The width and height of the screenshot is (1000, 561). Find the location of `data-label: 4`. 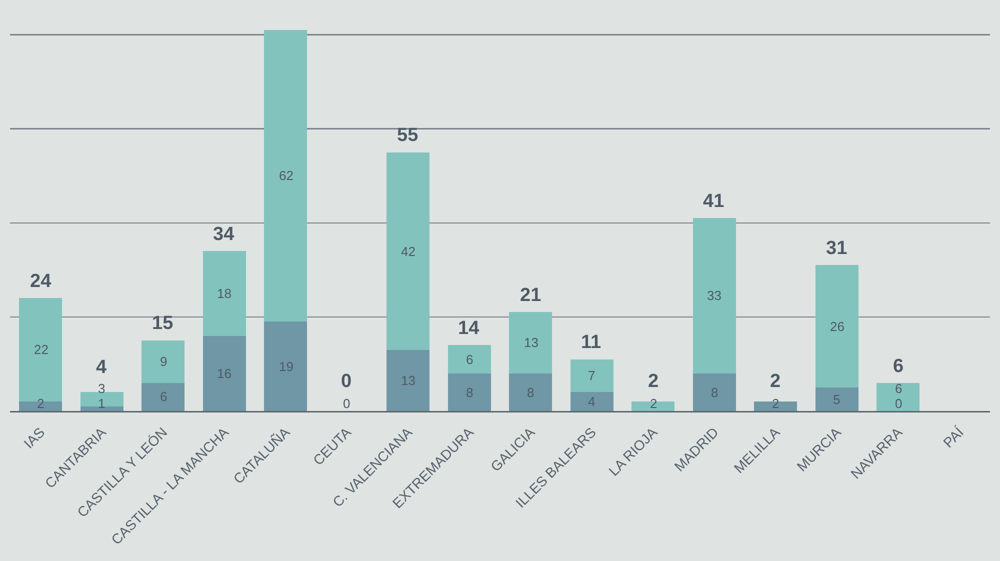

data-label: 4 is located at coordinates (592, 401).